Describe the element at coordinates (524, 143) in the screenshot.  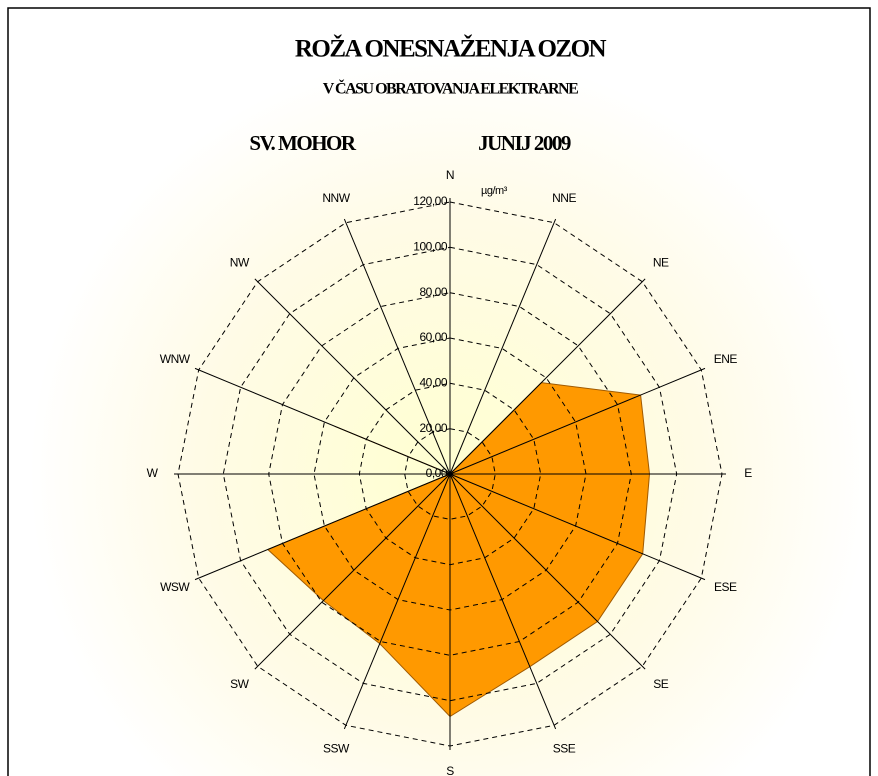
I see `period-label: JUNIJ 2009` at that location.